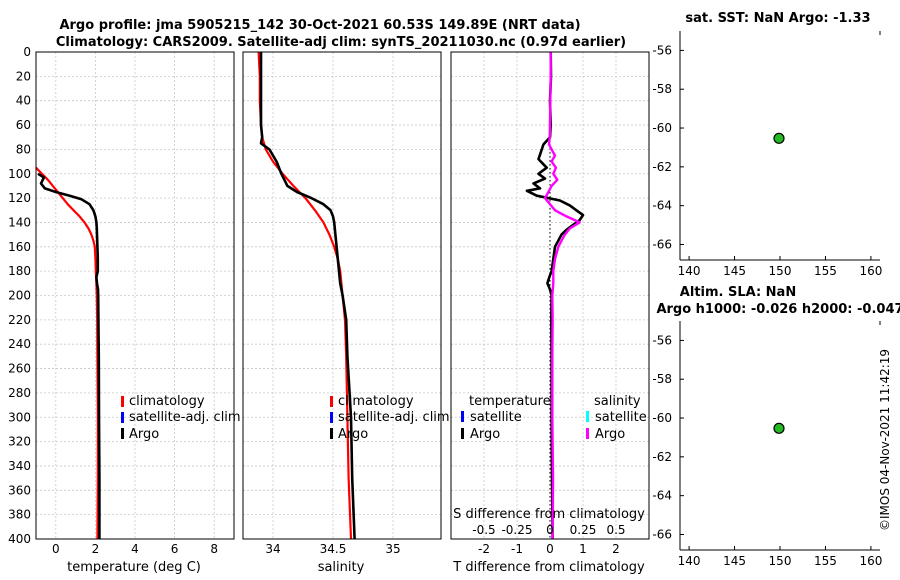 The height and width of the screenshot is (580, 900). Describe the element at coordinates (587, 416) in the screenshot. I see `legend-swatch-s-satellite` at that location.